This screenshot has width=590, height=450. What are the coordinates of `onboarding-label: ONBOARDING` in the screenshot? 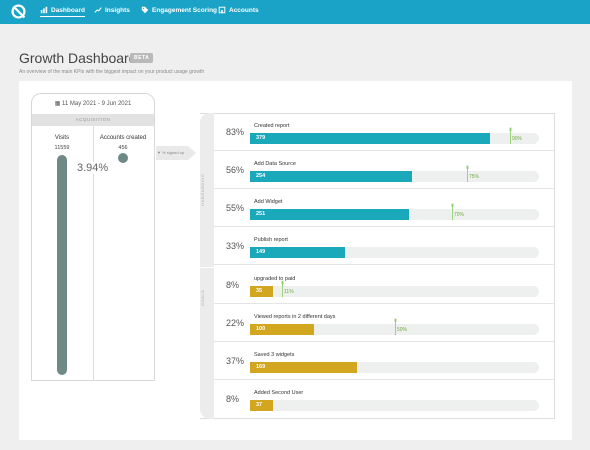 It's located at (202, 190).